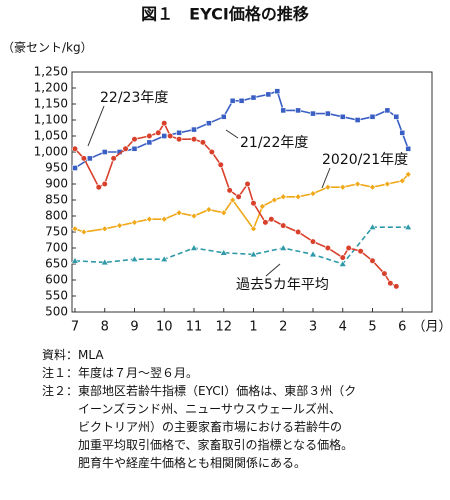 The width and height of the screenshot is (450, 500). What do you see at coordinates (56, 248) in the screenshot?
I see `y-tick-label: 700` at bounding box center [56, 248].